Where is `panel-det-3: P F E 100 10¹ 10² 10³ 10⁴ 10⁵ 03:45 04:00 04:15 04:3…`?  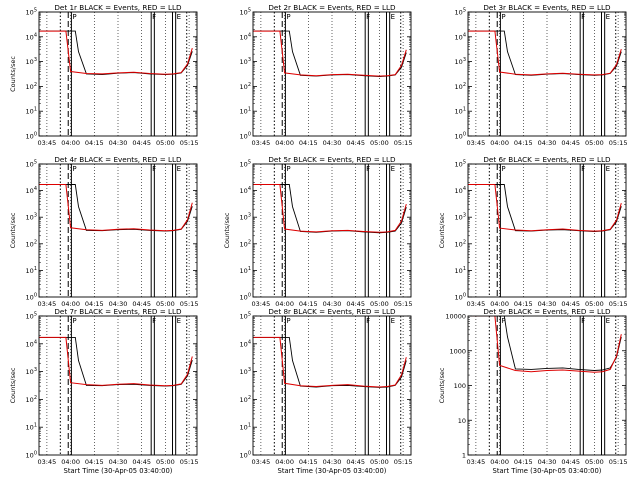
panel-det-3: P F E 100 10¹ 10² 10³ 10⁴ 10⁵ 03:45 04:00 04:15 04:3… is located at coordinates (541, 75).